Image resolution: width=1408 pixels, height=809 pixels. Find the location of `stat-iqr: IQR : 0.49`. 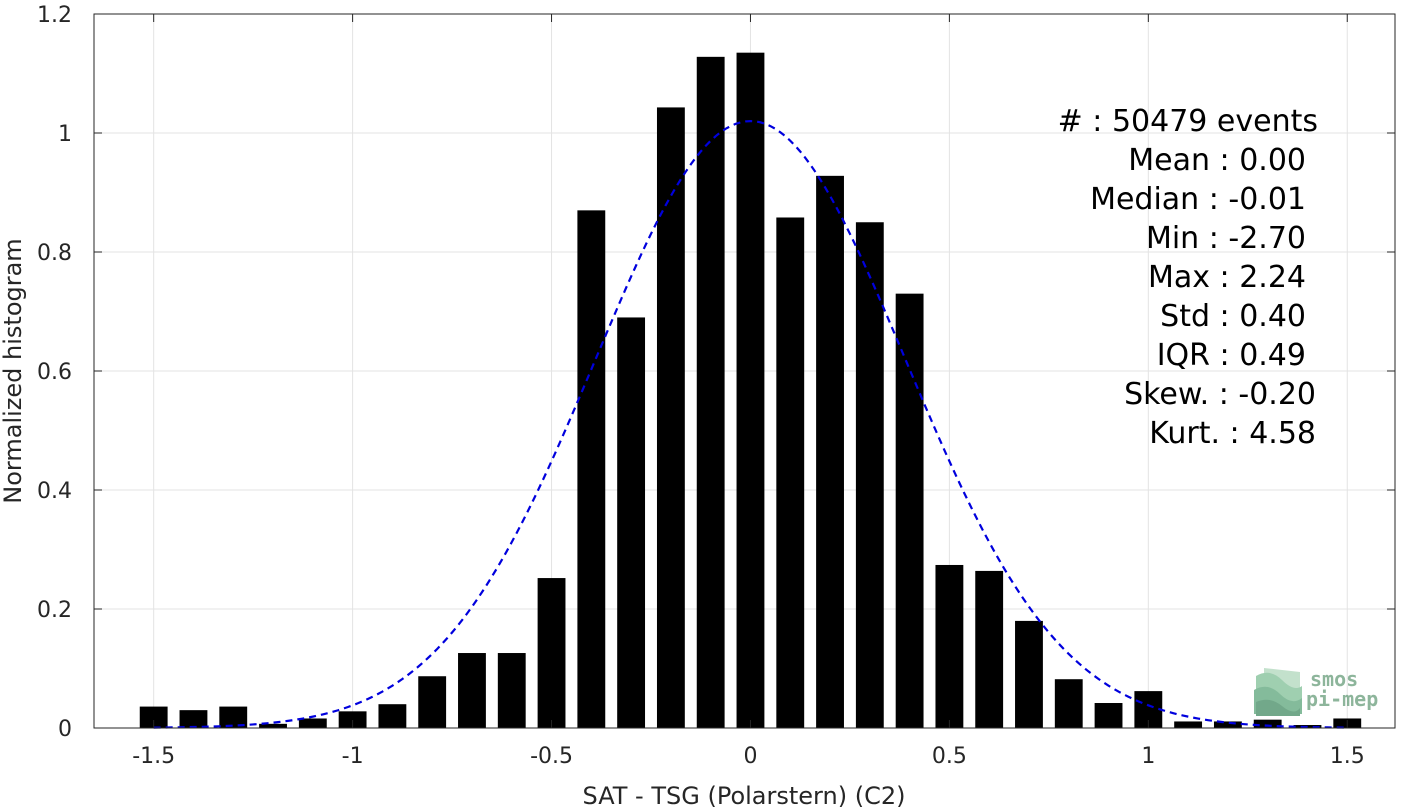

stat-iqr: IQR : 0.49 is located at coordinates (1231, 355).